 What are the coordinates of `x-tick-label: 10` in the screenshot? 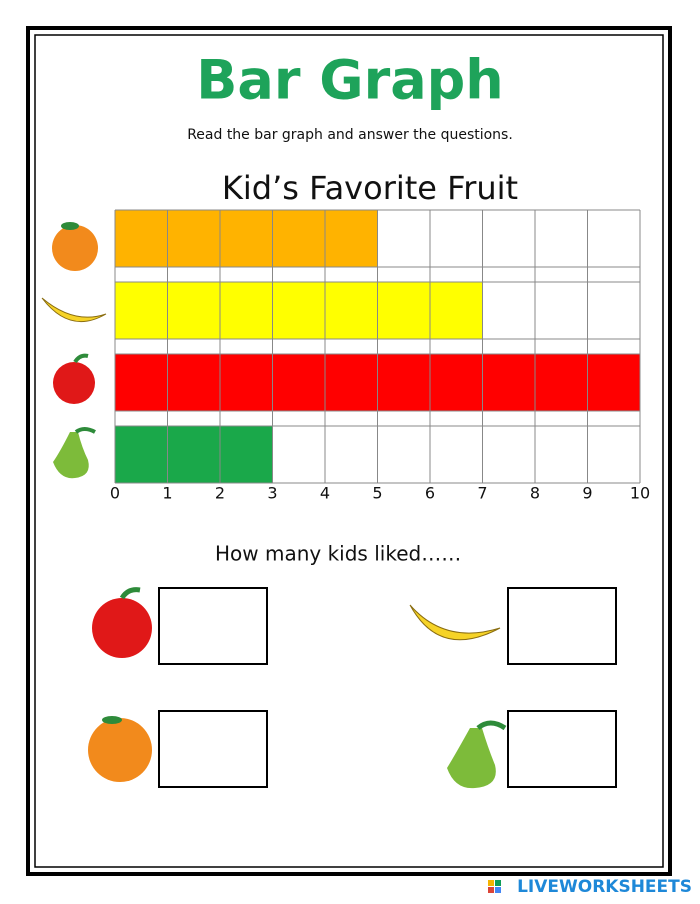 It's located at (640, 493).